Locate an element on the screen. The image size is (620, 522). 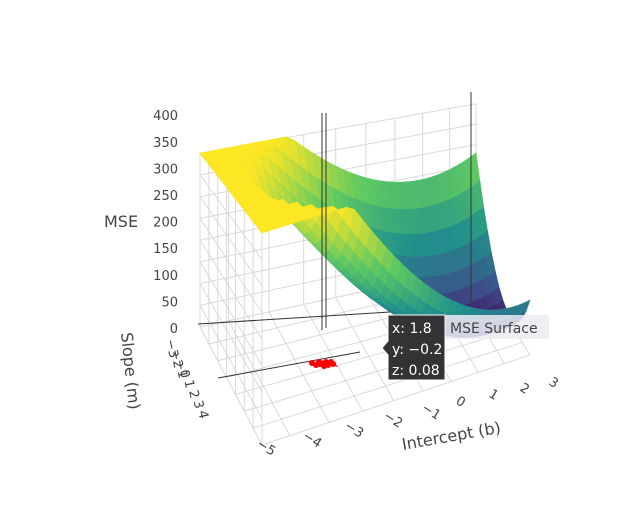
x-tick-label: −2 is located at coordinates (393, 420).